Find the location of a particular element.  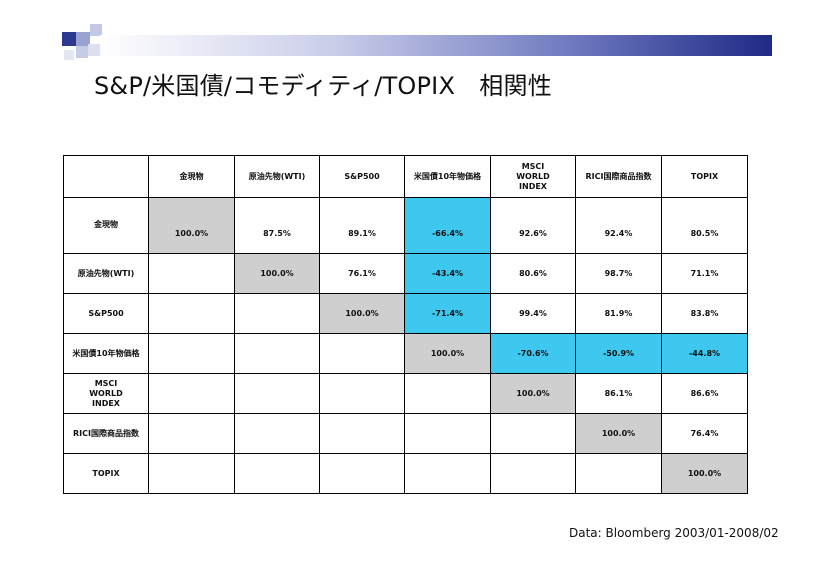

row-header: 金現物 is located at coordinates (106, 225).